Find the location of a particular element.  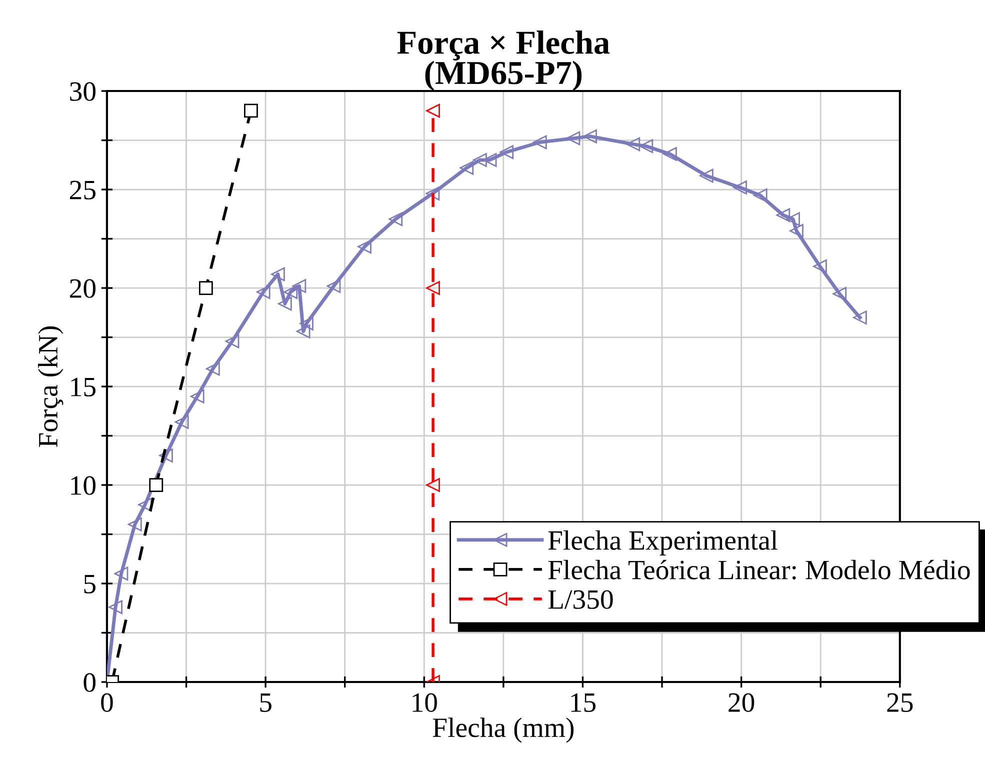

y-tick-label: 20 is located at coordinates (83, 288).